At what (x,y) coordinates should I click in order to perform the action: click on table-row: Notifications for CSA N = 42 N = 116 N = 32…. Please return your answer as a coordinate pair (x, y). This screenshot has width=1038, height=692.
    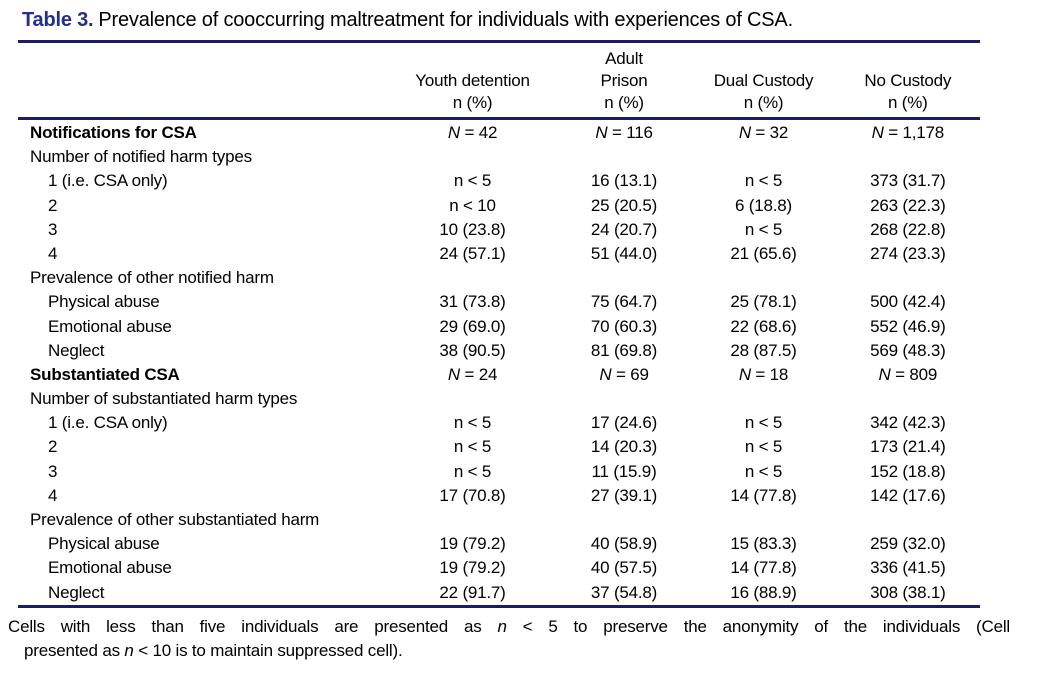
    Looking at the image, I should click on (499, 133).